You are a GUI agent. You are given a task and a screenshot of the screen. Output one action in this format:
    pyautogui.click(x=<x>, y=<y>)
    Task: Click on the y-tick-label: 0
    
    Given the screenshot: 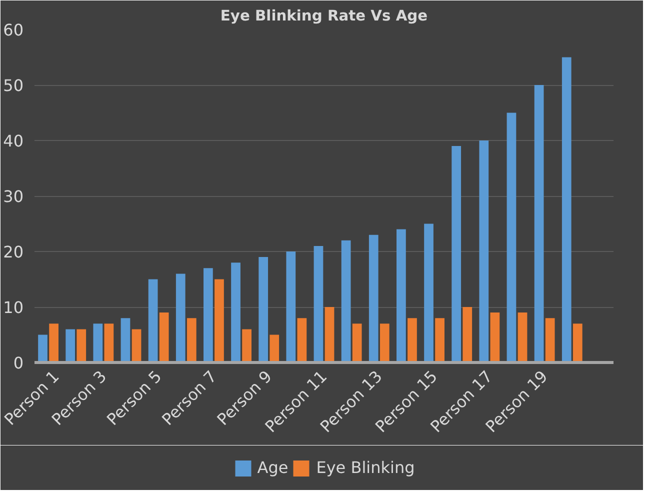 What is the action you would take?
    pyautogui.click(x=18, y=363)
    